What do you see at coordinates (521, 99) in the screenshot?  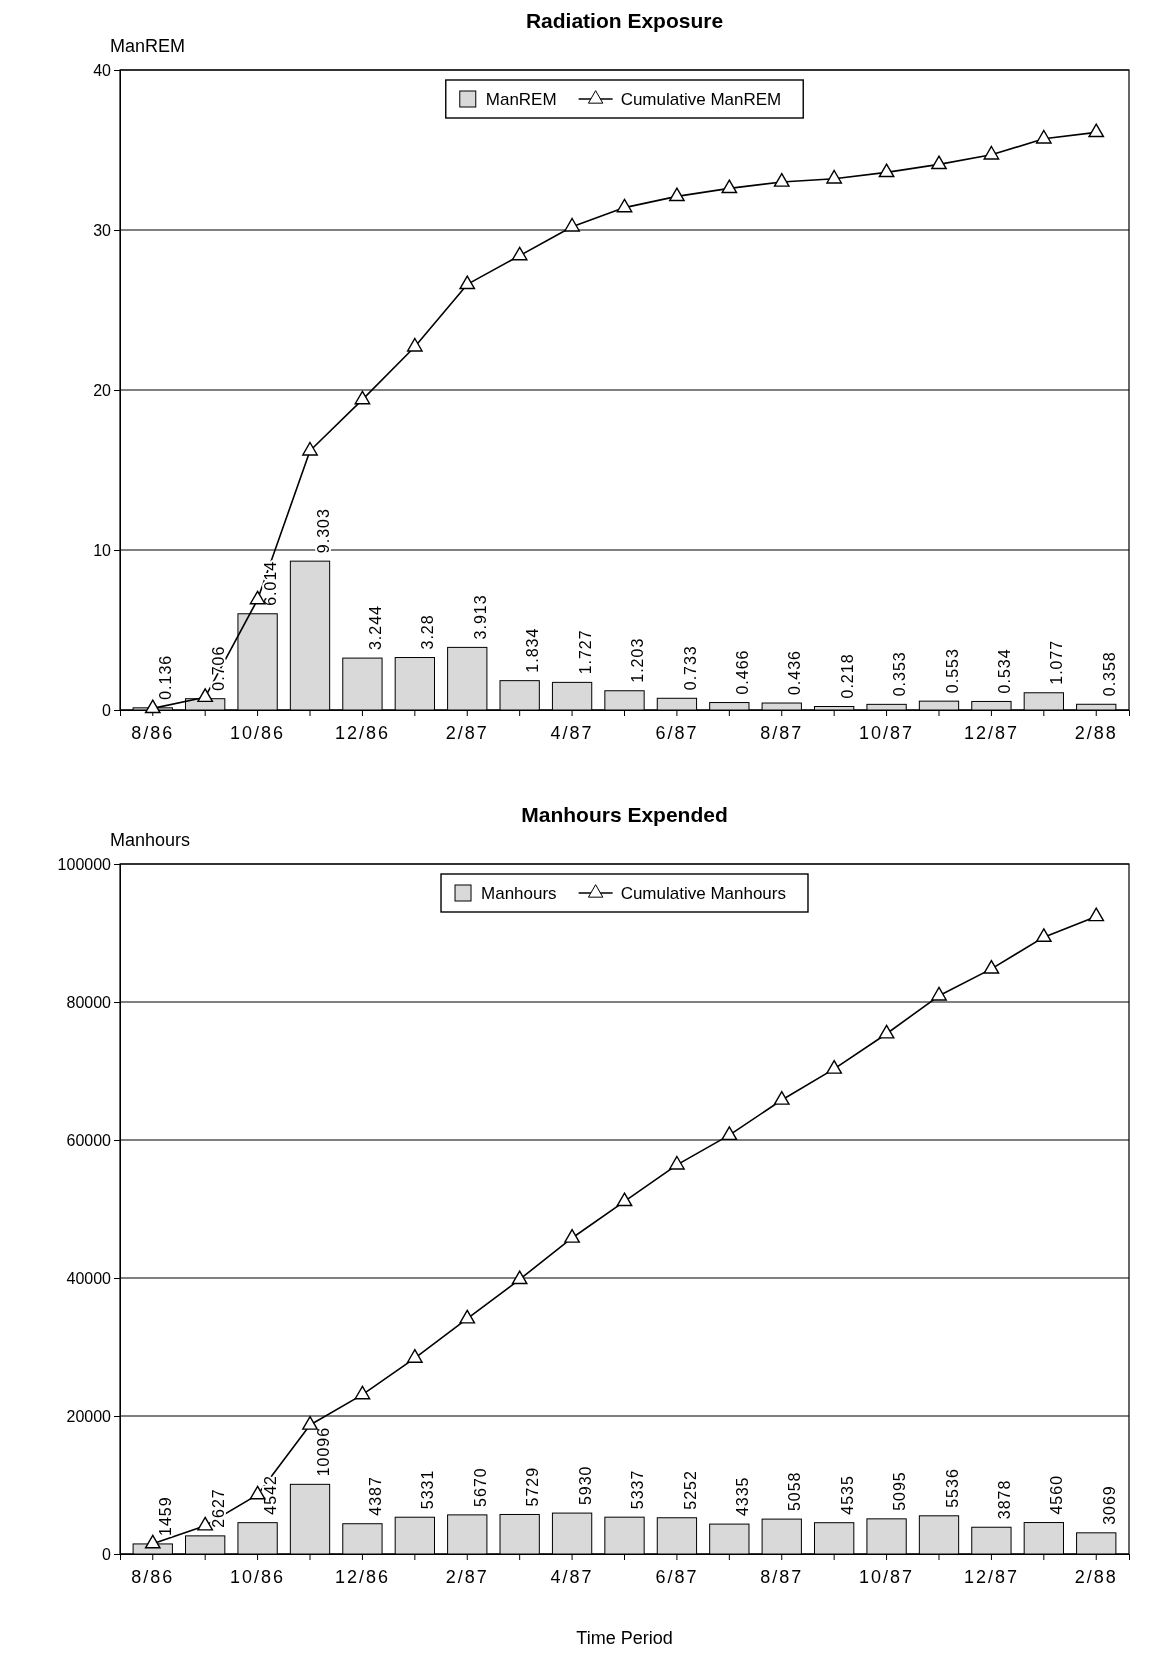 I see `legend-label: ManREM` at bounding box center [521, 99].